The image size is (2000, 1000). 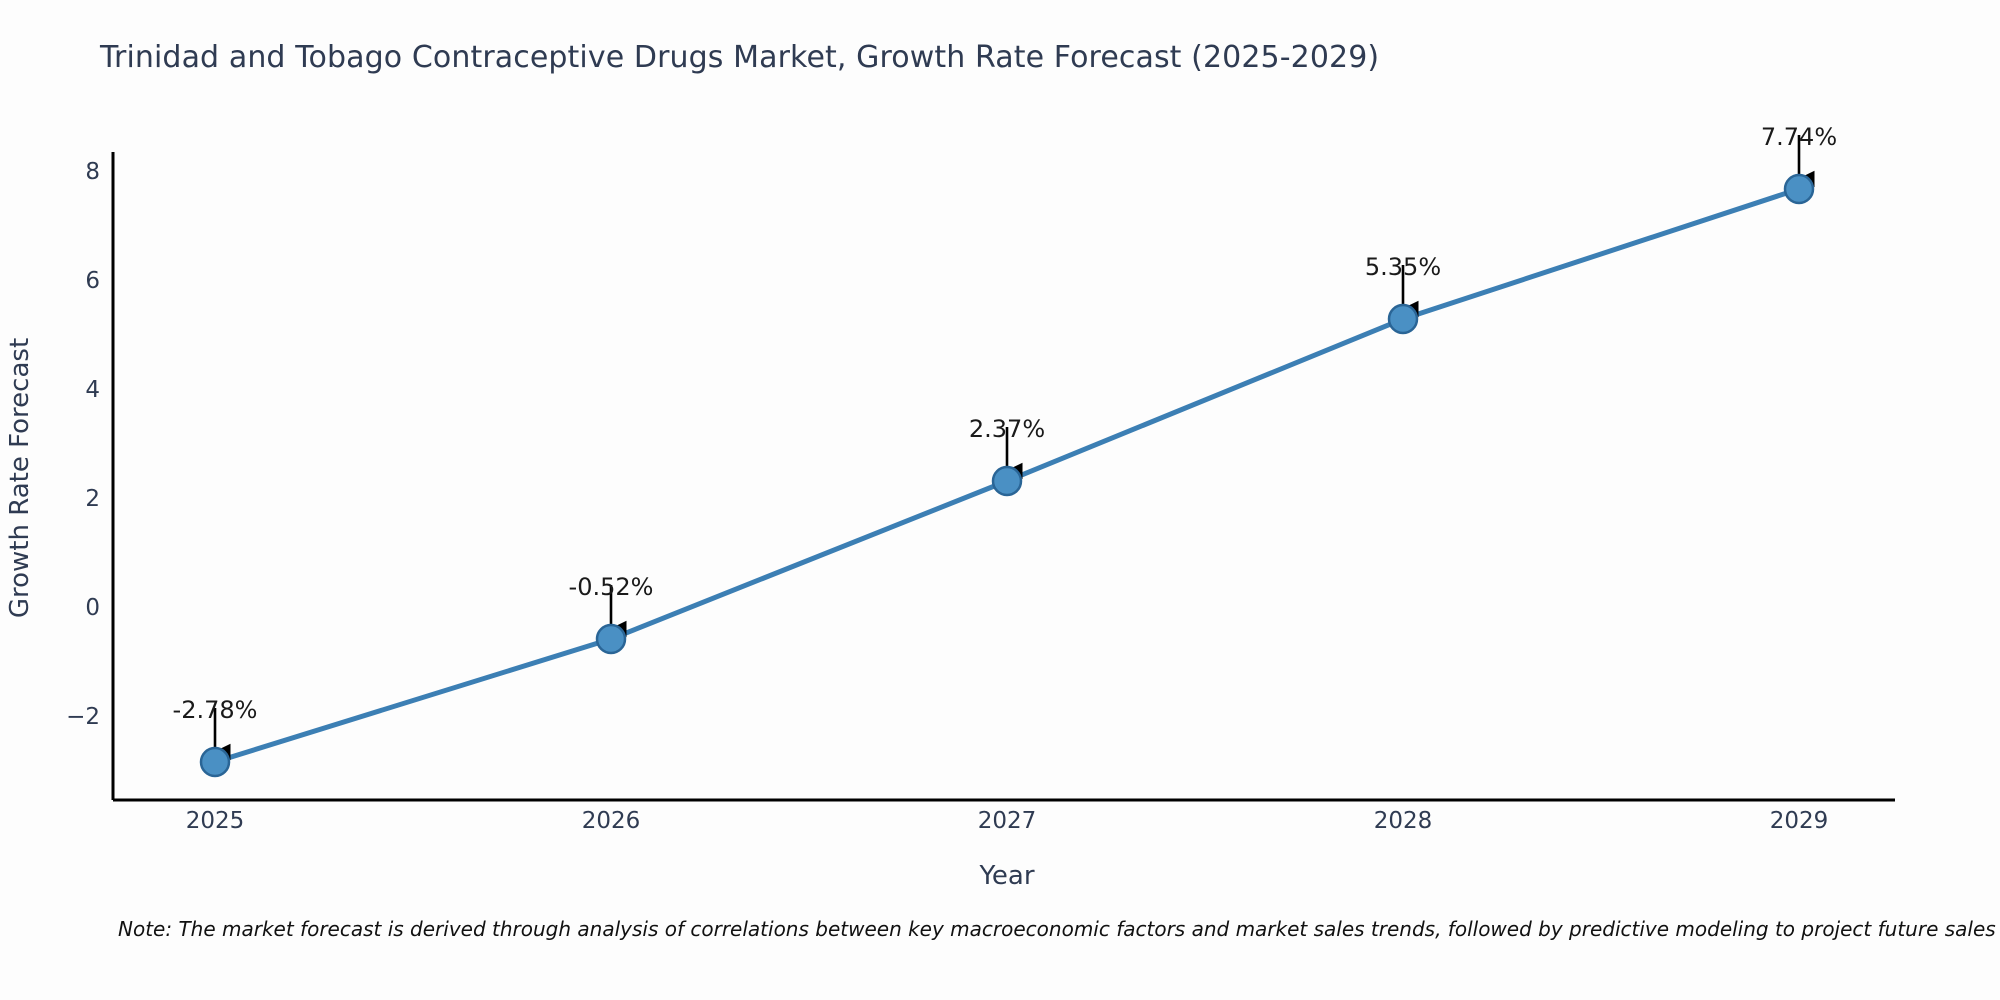 I want to click on y-tick-label-6: 6, so click(x=92, y=281).